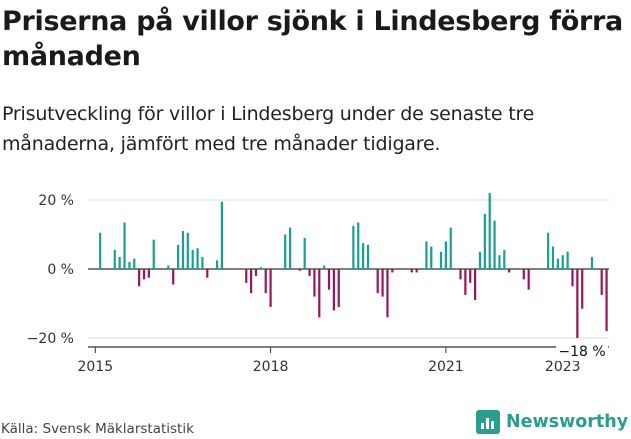  I want to click on y-axis-labels: 20 % 0 % −20 %, so click(50, 270).